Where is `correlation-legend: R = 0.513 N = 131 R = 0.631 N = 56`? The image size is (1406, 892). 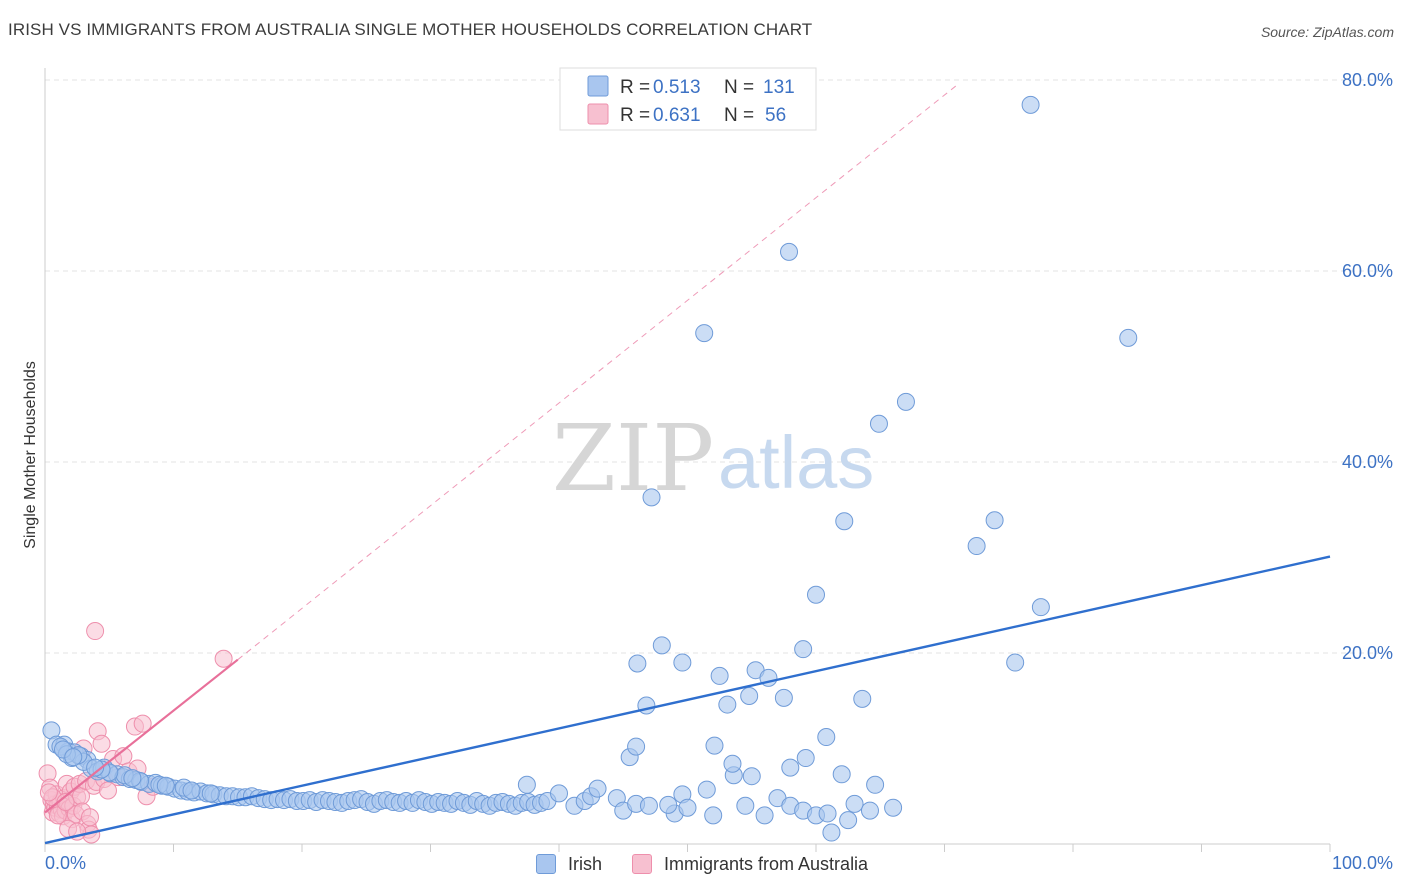
correlation-legend: R = 0.513 N = 131 R = 0.631 N = 56 is located at coordinates (688, 99).